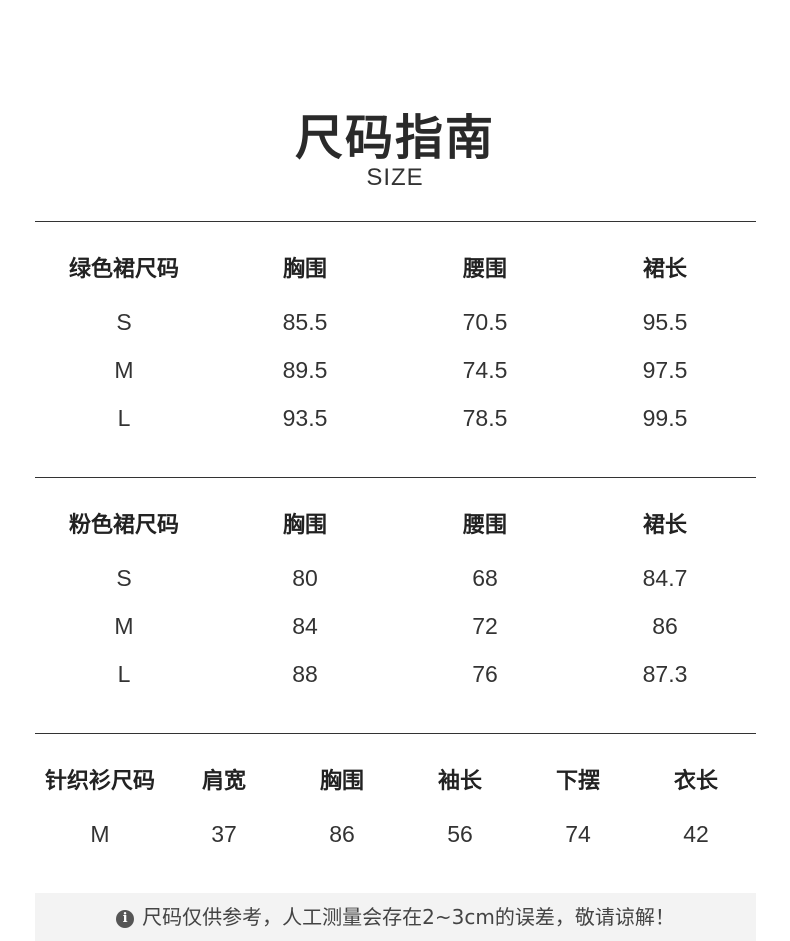 This screenshot has height=941, width=790. I want to click on measurement-cell: 78.5, so click(485, 418).